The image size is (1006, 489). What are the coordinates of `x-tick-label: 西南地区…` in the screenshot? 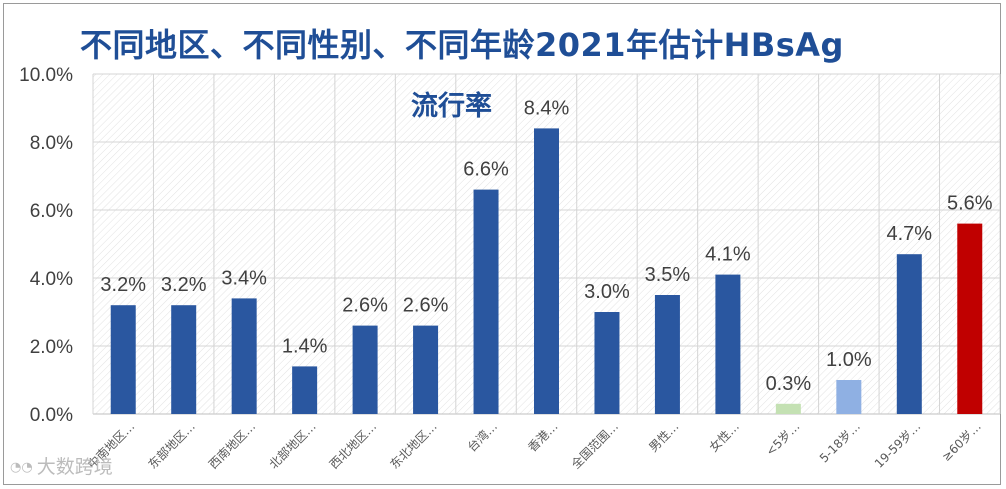 It's located at (231, 445).